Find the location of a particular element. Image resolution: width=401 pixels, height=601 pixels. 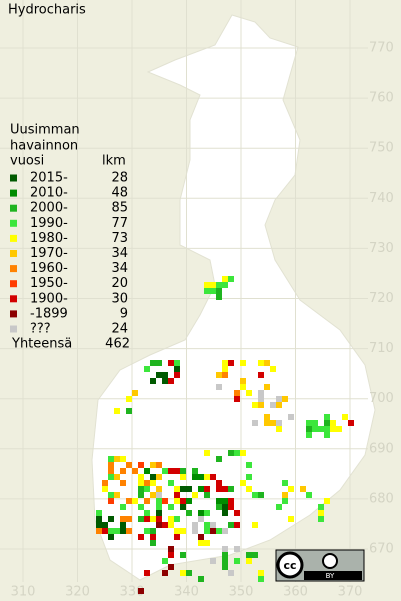

legend-label: 2015- is located at coordinates (49, 178).